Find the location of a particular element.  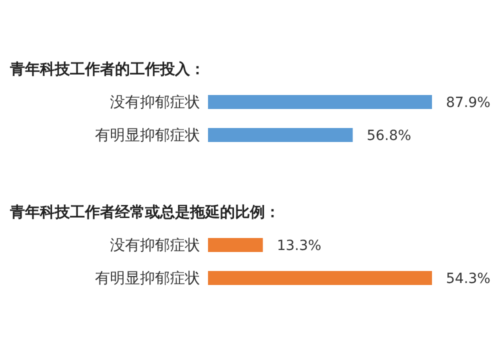

chart-title: 青年科技工作者经常或总是拖延的比例： is located at coordinates (145, 213).